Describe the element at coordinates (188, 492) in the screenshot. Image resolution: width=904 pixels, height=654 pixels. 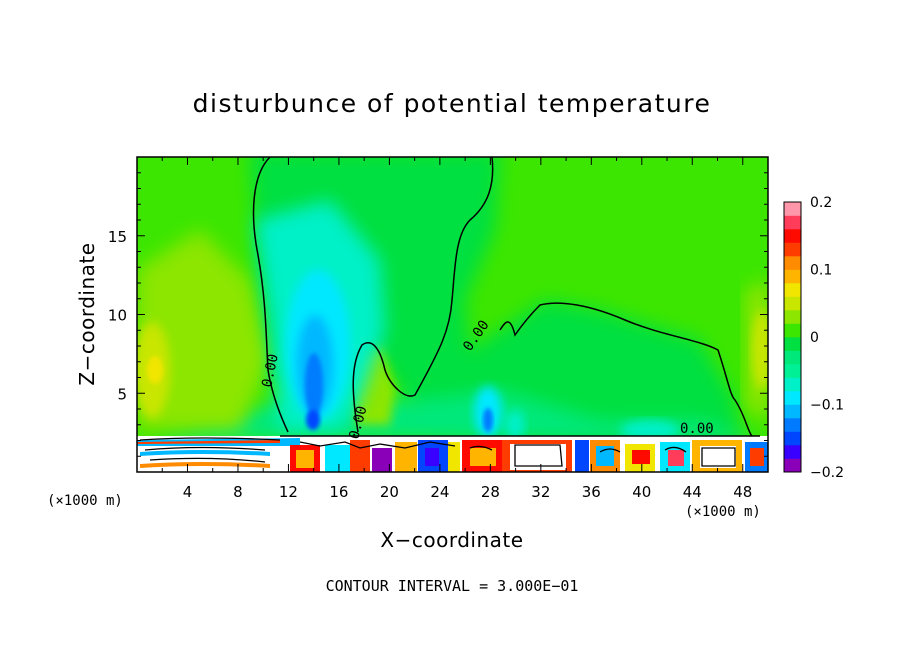
I see `x-tick-label: 4` at that location.